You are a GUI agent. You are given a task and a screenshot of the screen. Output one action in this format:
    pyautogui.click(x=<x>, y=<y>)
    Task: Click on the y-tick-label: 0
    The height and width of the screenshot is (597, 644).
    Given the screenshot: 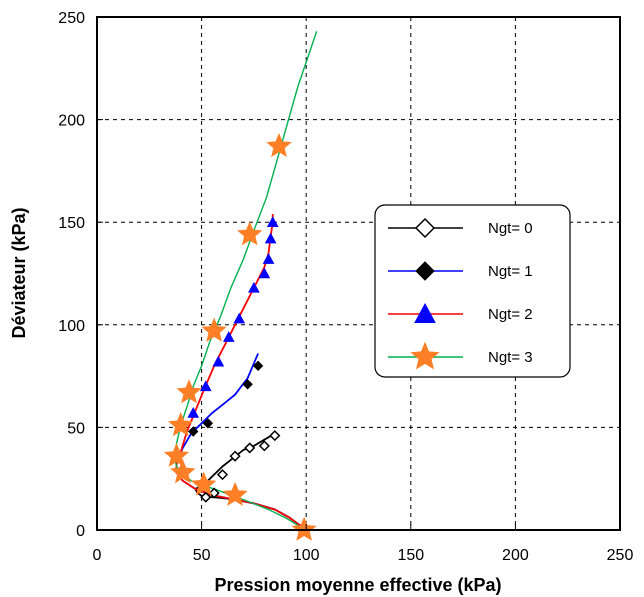 What is the action you would take?
    pyautogui.click(x=80, y=531)
    